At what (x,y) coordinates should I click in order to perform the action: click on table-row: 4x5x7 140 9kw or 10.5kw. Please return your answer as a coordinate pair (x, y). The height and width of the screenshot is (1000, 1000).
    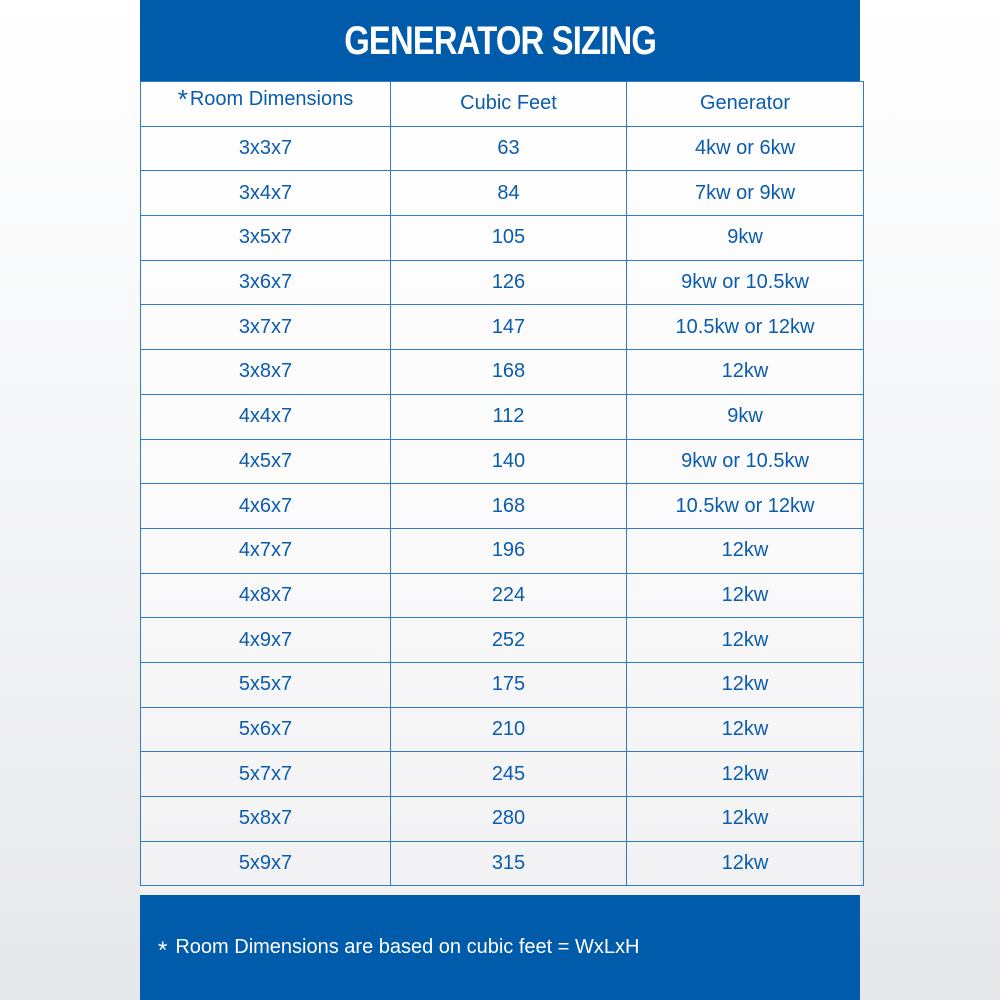
    Looking at the image, I should click on (502, 461).